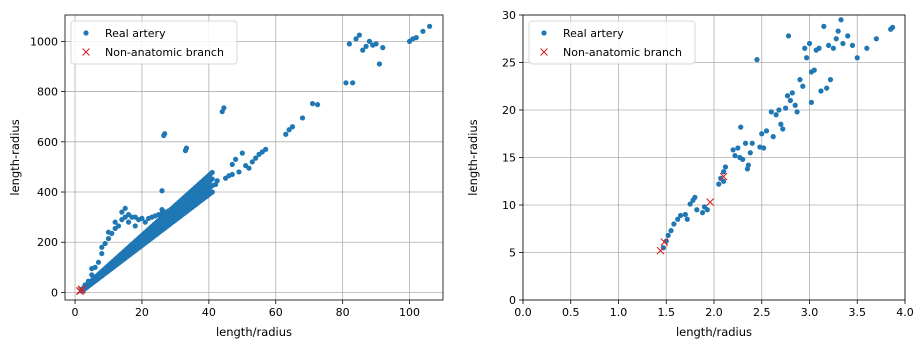 The width and height of the screenshot is (915, 346). I want to click on y-axis-label: length-radius, so click(15, 157).